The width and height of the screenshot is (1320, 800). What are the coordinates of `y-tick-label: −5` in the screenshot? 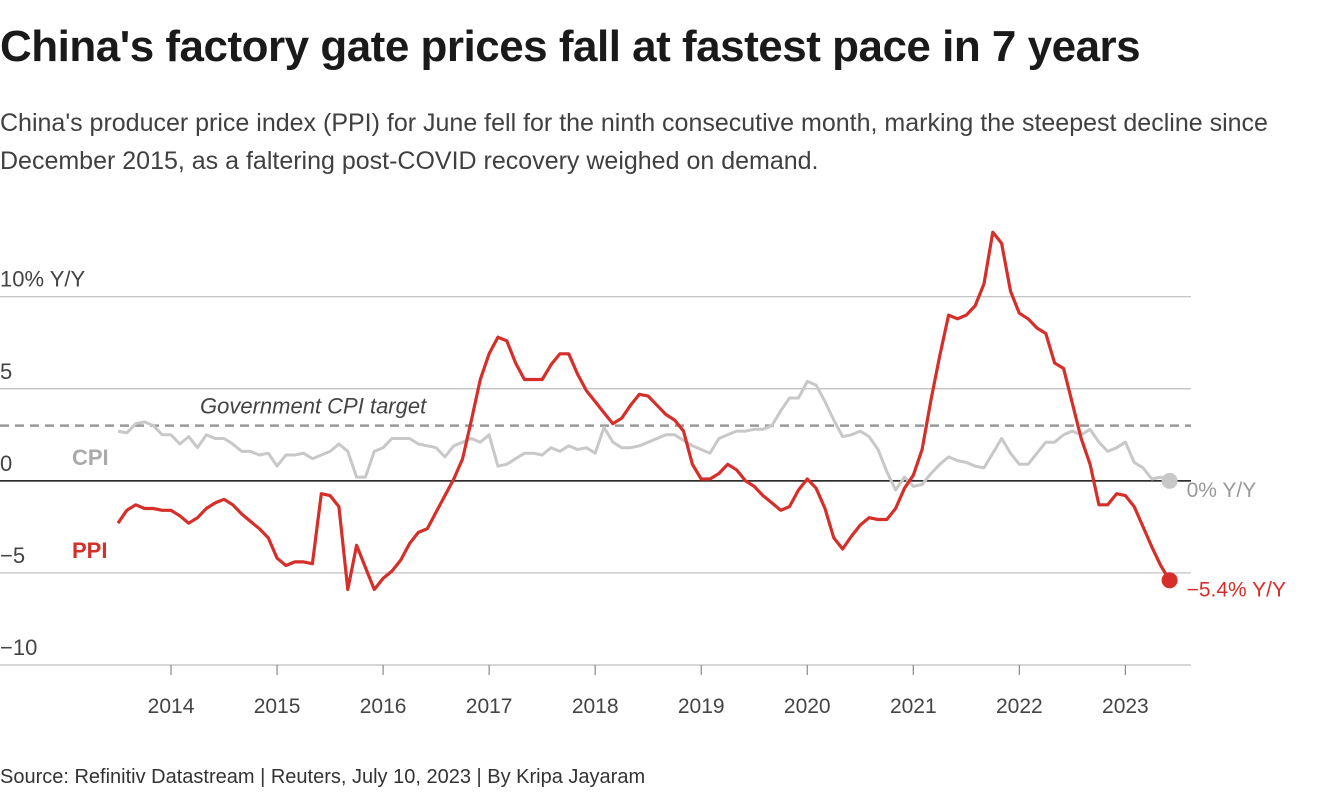 It's located at (12, 555).